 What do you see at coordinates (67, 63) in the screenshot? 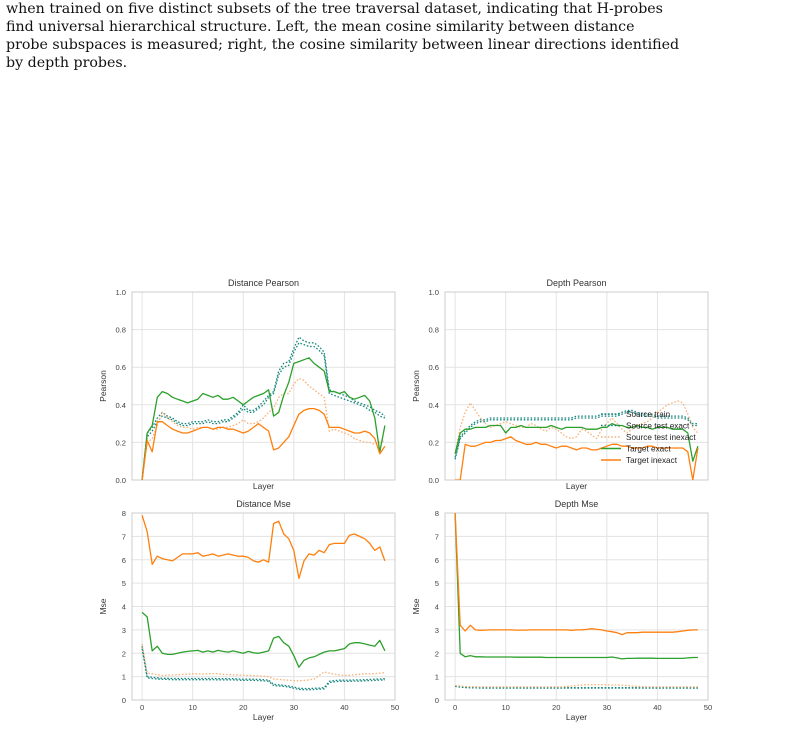
I see `caption-line: by depth probes.` at bounding box center [67, 63].